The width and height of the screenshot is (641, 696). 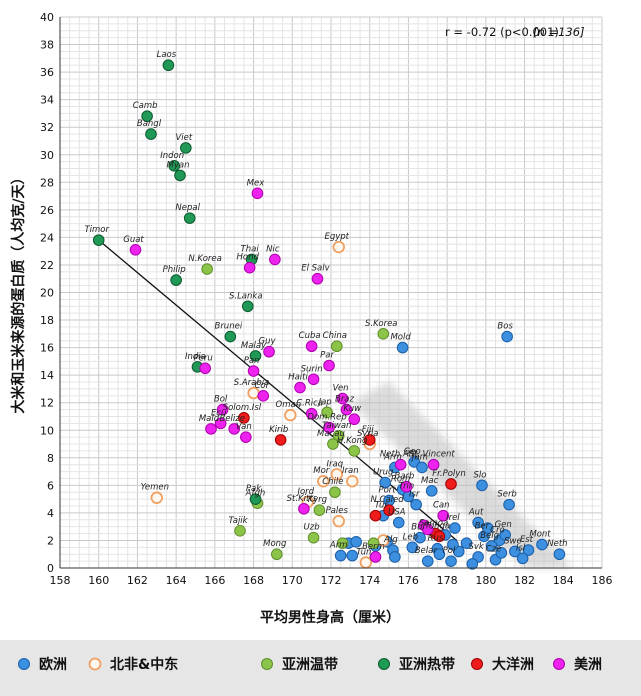 I want to click on point-label: St.Kitts, so click(x=302, y=499).